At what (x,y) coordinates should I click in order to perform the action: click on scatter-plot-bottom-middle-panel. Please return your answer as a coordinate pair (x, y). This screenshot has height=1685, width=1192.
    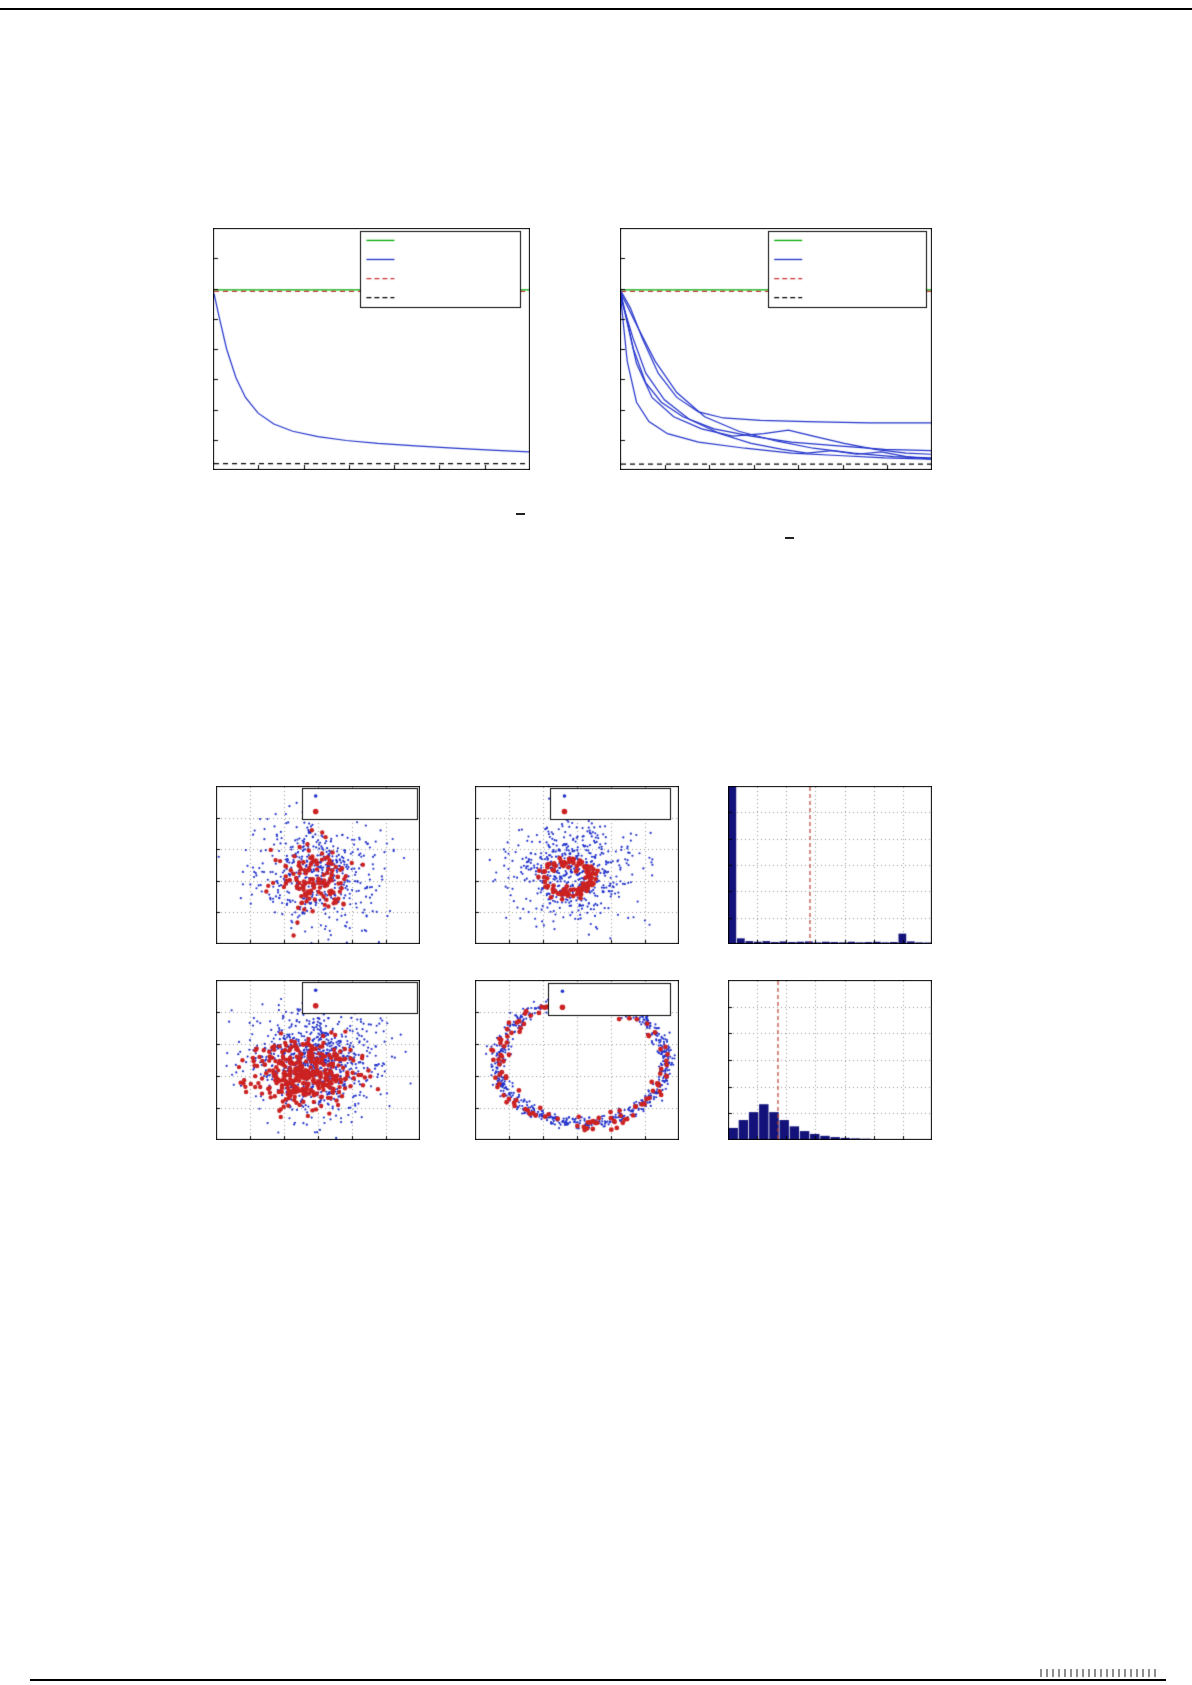
    Looking at the image, I should click on (577, 1060).